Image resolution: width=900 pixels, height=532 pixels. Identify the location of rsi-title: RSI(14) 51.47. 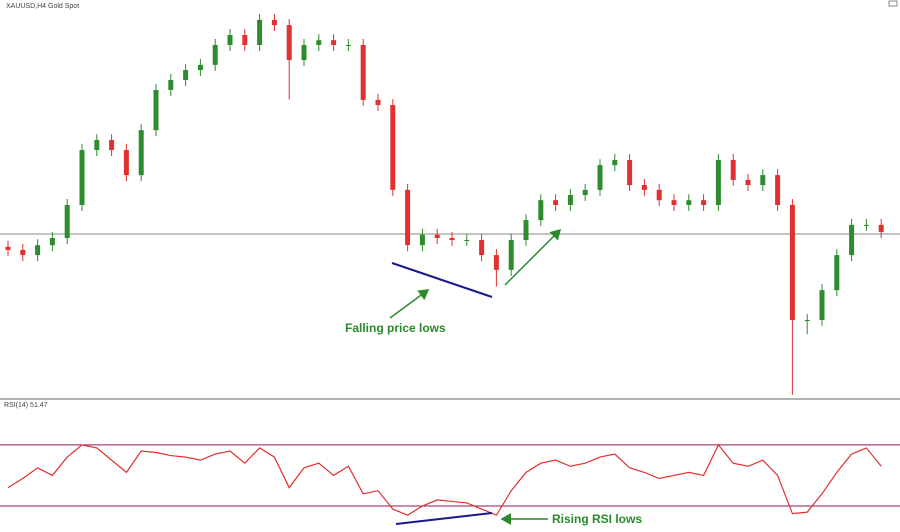
(26, 405).